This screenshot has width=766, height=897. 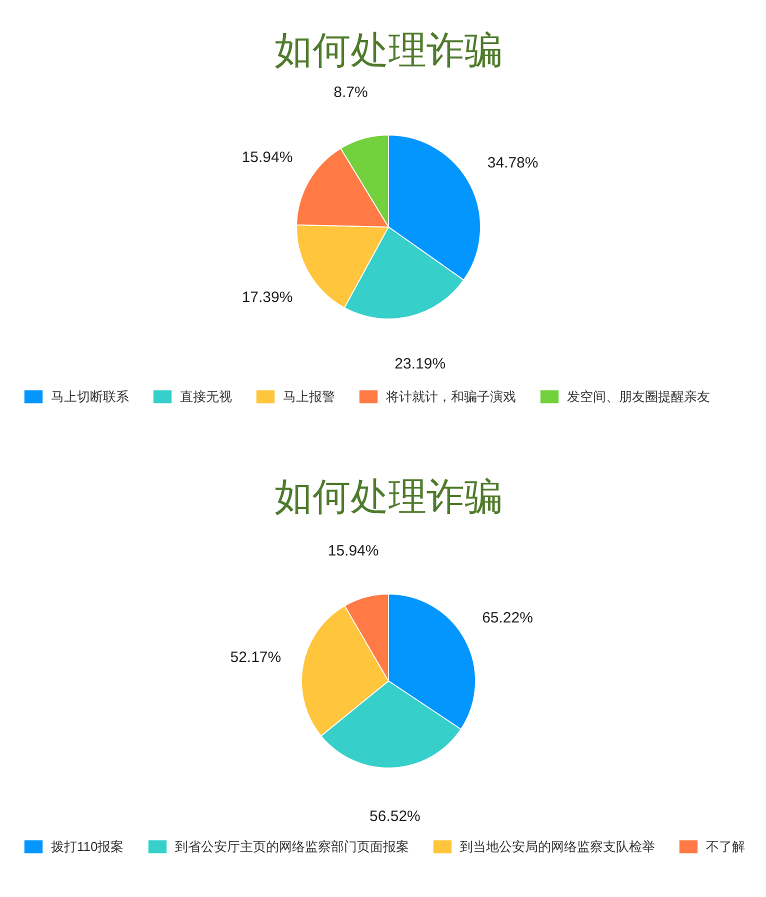 What do you see at coordinates (638, 396) in the screenshot?
I see `legend-label: 发空间、朋友圈提醒亲友` at bounding box center [638, 396].